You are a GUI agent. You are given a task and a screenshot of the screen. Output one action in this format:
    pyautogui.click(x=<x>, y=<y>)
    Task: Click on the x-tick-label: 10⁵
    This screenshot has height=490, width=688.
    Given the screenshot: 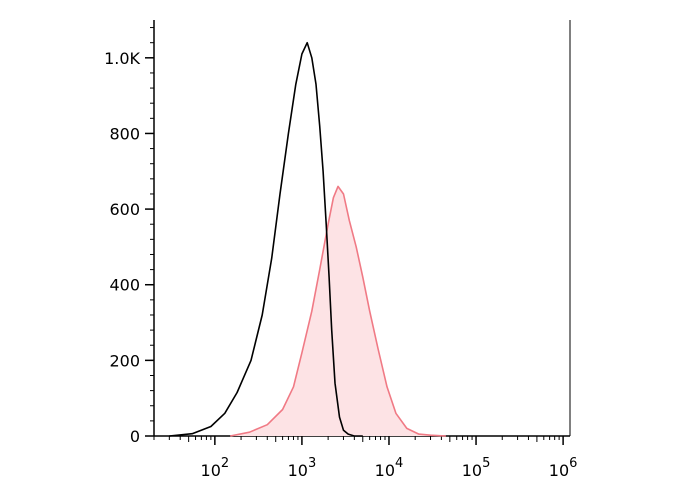 What is the action you would take?
    pyautogui.click(x=476, y=468)
    